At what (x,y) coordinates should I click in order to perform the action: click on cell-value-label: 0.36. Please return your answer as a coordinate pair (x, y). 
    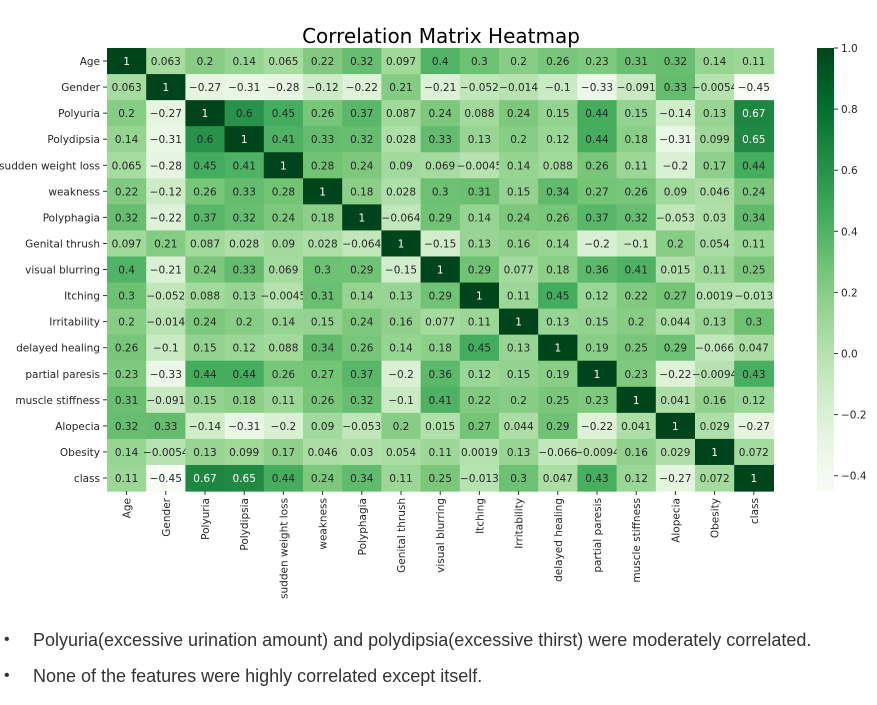
    Looking at the image, I should click on (597, 271).